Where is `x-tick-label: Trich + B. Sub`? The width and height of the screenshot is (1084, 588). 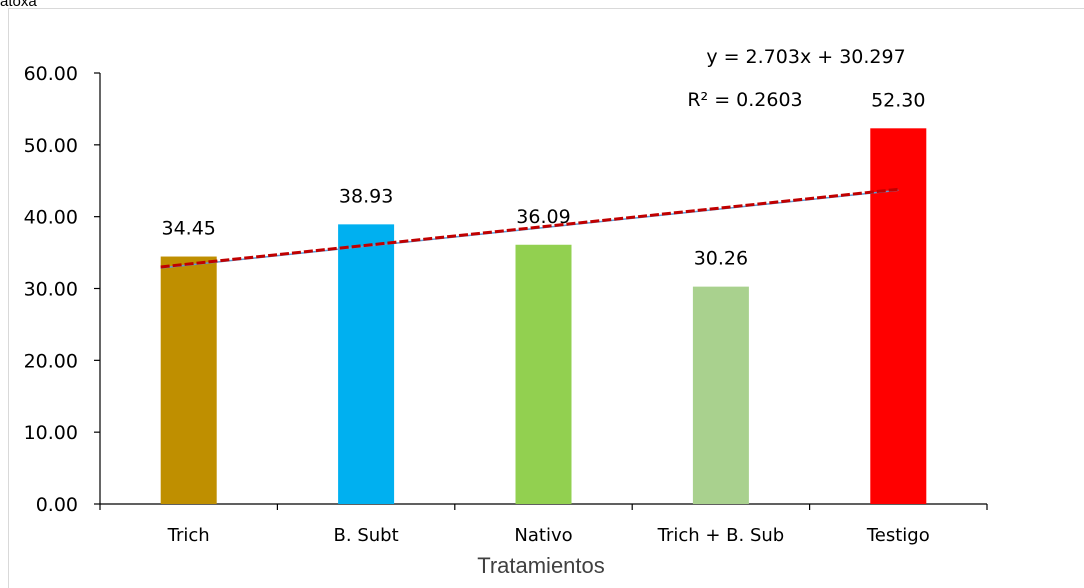 x-tick-label: Trich + B. Sub is located at coordinates (721, 535).